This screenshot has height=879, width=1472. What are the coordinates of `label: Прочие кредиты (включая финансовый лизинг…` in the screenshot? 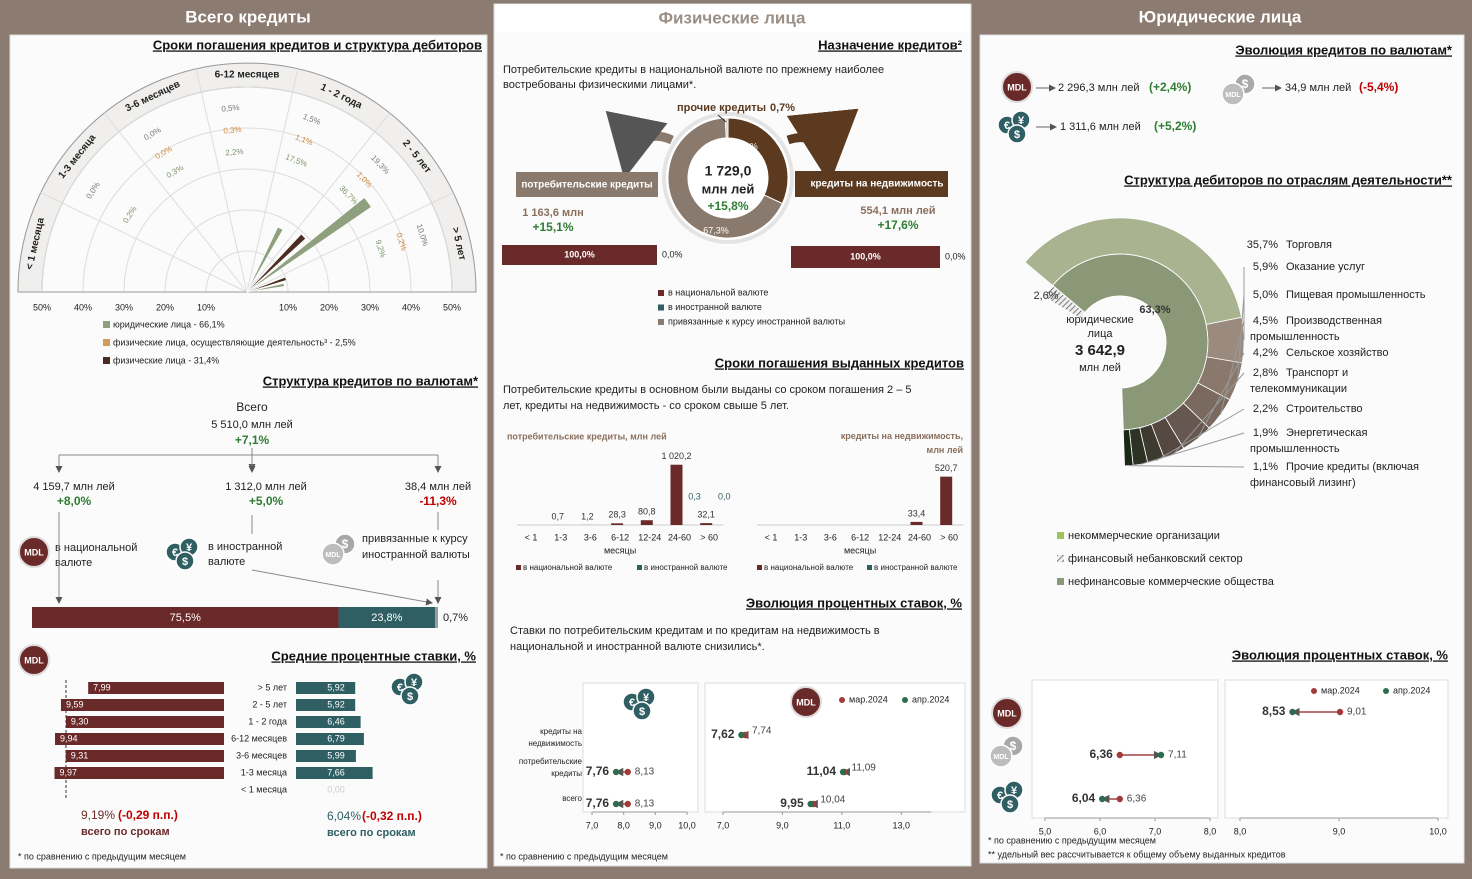 It's located at (1334, 475).